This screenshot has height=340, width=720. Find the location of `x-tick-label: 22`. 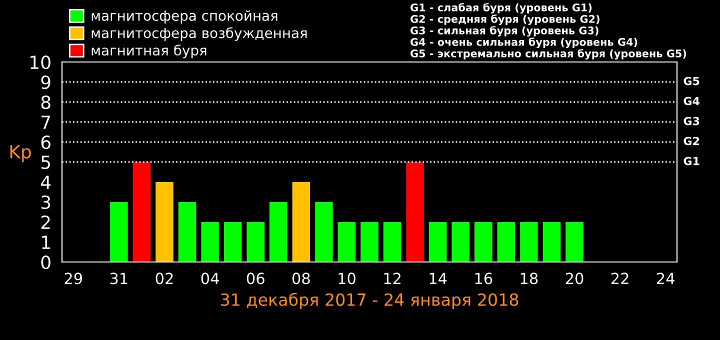

x-tick-label: 22 is located at coordinates (619, 278).